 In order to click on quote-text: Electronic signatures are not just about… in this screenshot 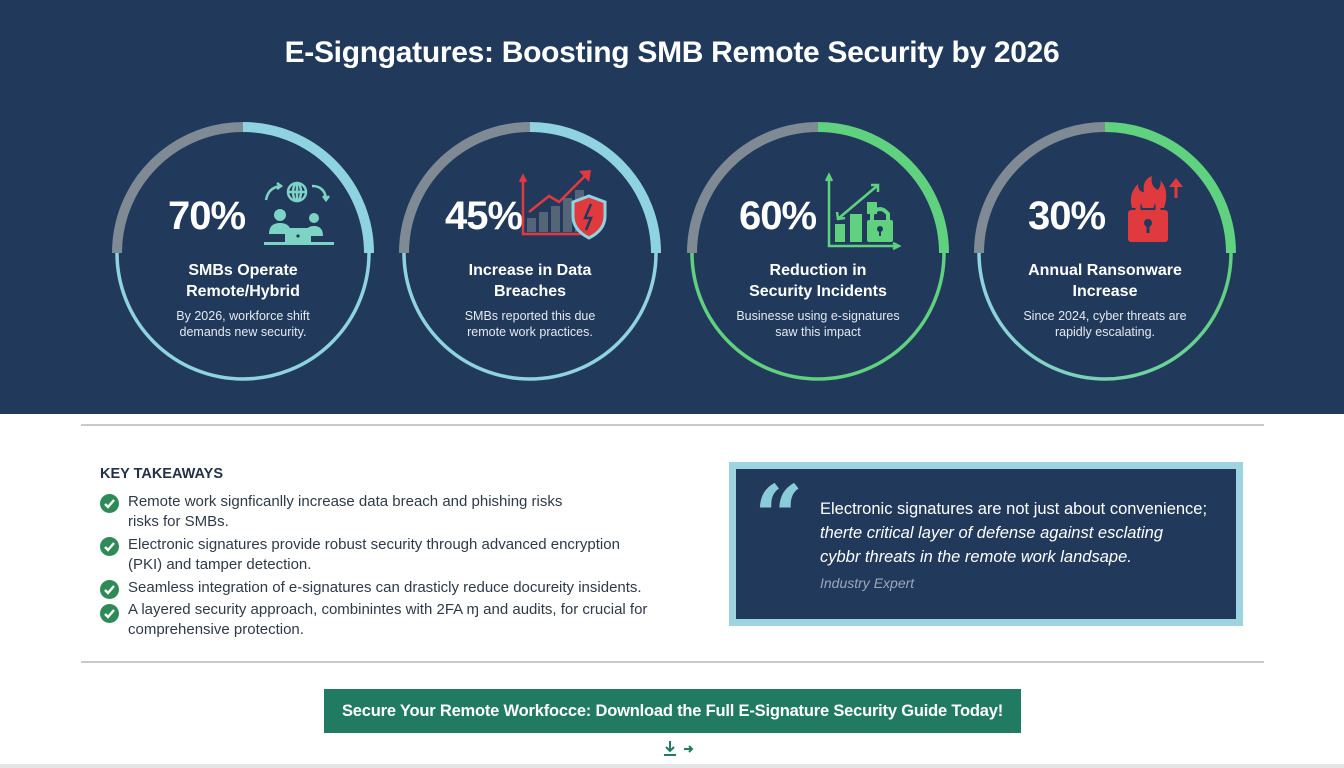, I will do `click(1014, 533)`.